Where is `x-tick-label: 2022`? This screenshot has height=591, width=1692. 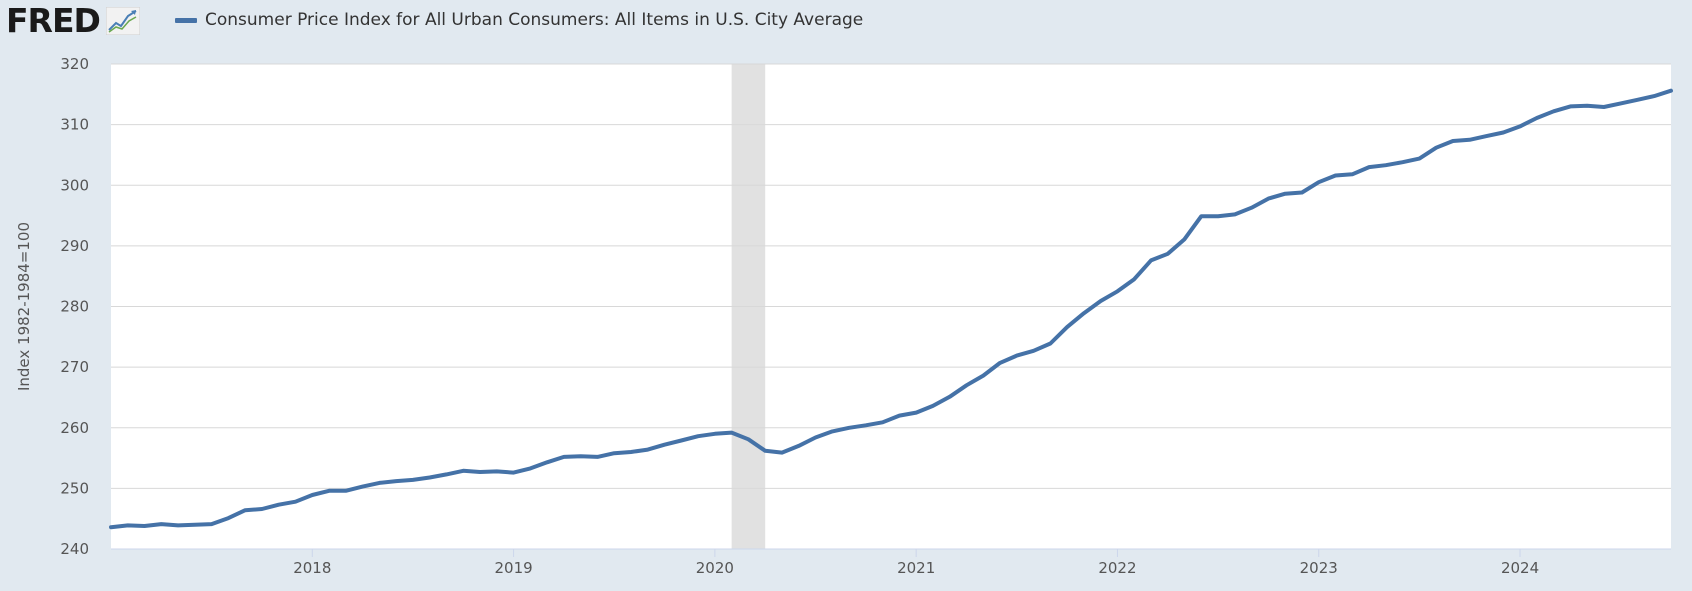
x-tick-label: 2022 is located at coordinates (1117, 568).